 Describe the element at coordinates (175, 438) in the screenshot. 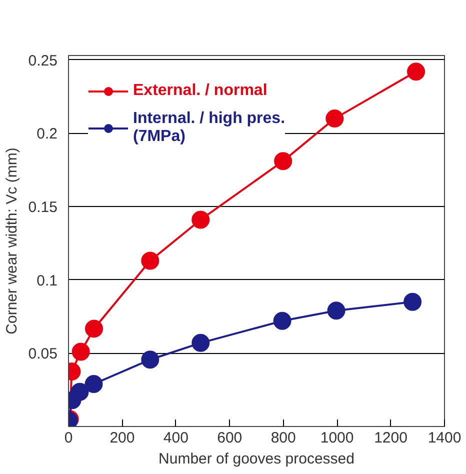

I see `x-tick-label: 400` at that location.